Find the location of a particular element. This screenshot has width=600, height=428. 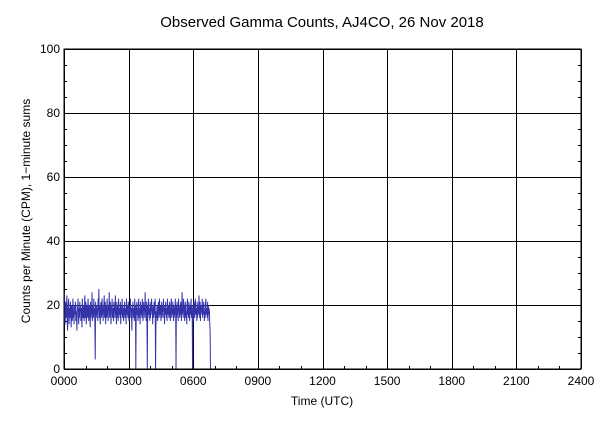

x-axis-ticks: 0000 0300 0600 0900 1200 1500 1800 2100 2400 is located at coordinates (323, 381).